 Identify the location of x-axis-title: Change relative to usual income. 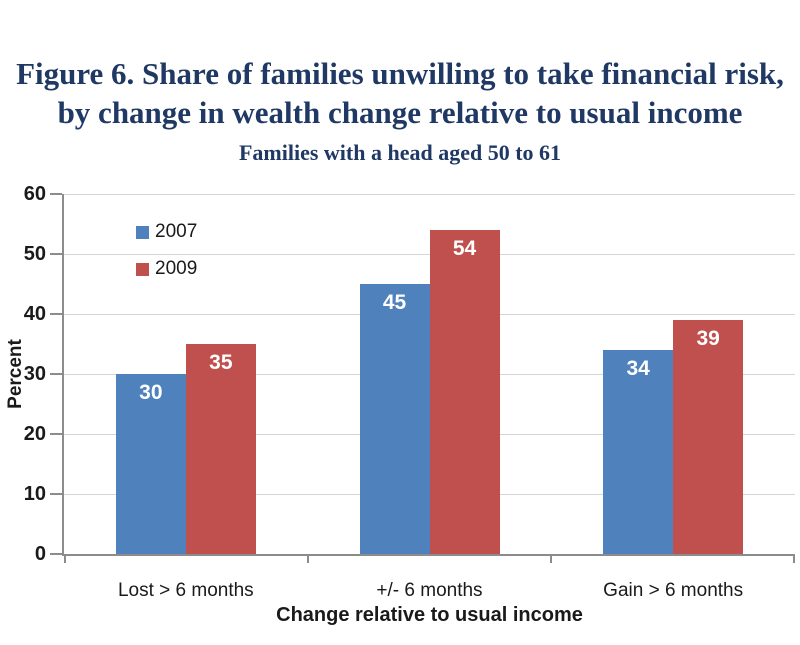
(429, 615).